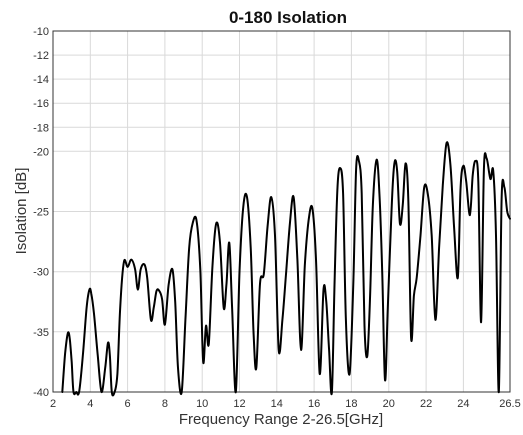 This screenshot has height=435, width=523. I want to click on x-tick-label: 12, so click(239, 404).